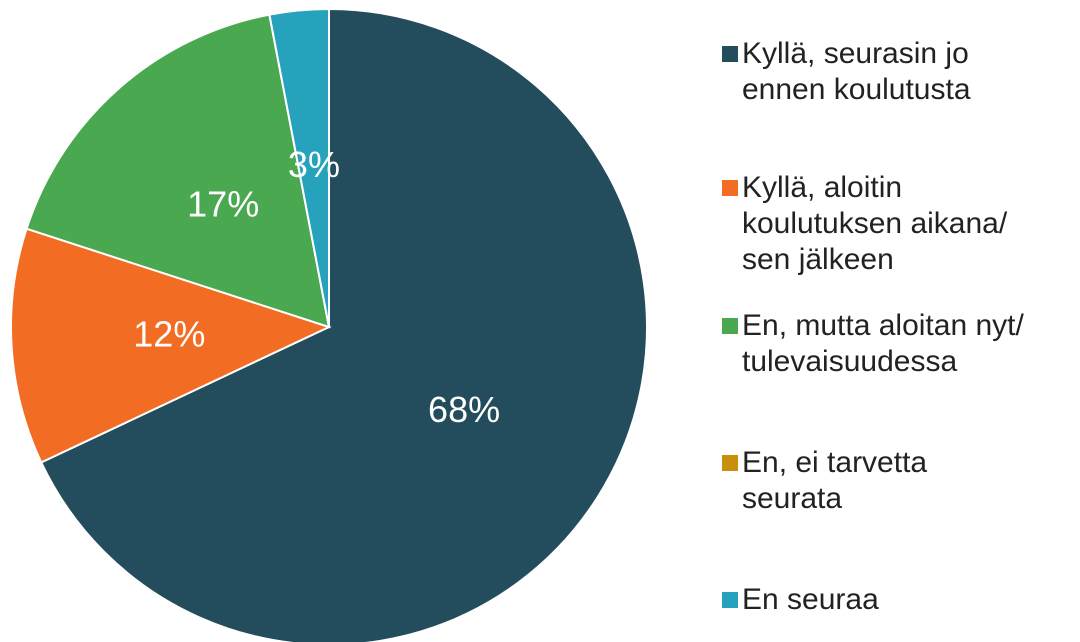 Image resolution: width=1080 pixels, height=642 pixels. What do you see at coordinates (223, 203) in the screenshot?
I see `data-label: 17%` at bounding box center [223, 203].